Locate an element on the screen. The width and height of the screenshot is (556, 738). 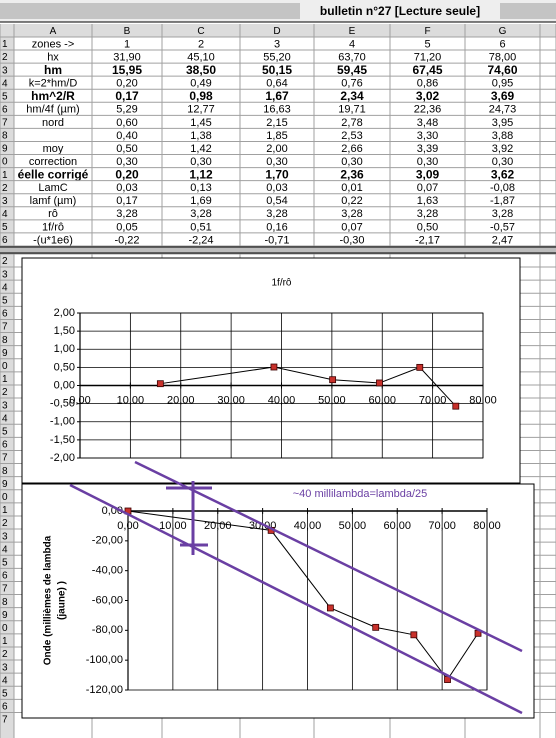
cell: 78,00 is located at coordinates (503, 57).